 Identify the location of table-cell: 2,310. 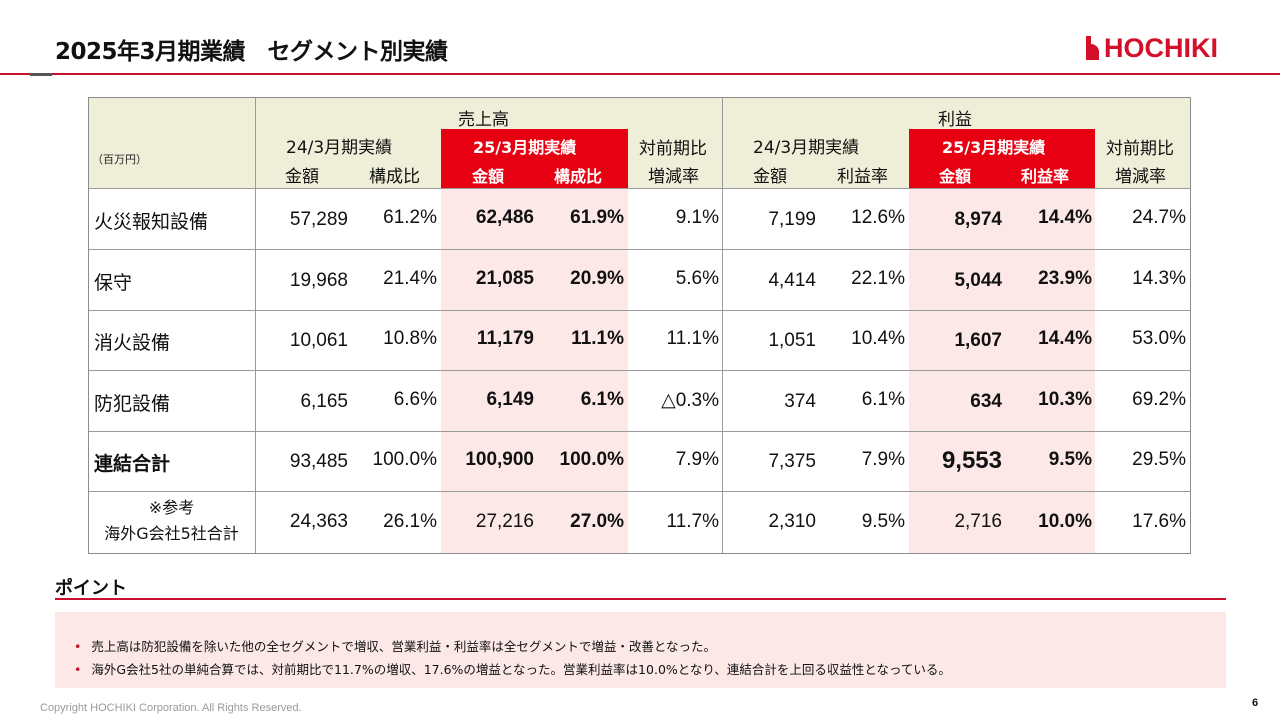
(792, 521).